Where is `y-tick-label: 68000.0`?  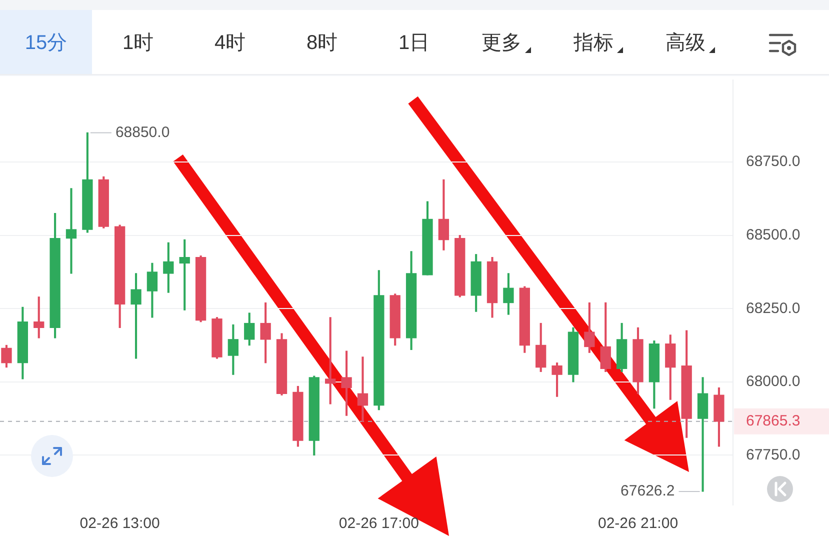
y-tick-label: 68000.0 is located at coordinates (773, 381).